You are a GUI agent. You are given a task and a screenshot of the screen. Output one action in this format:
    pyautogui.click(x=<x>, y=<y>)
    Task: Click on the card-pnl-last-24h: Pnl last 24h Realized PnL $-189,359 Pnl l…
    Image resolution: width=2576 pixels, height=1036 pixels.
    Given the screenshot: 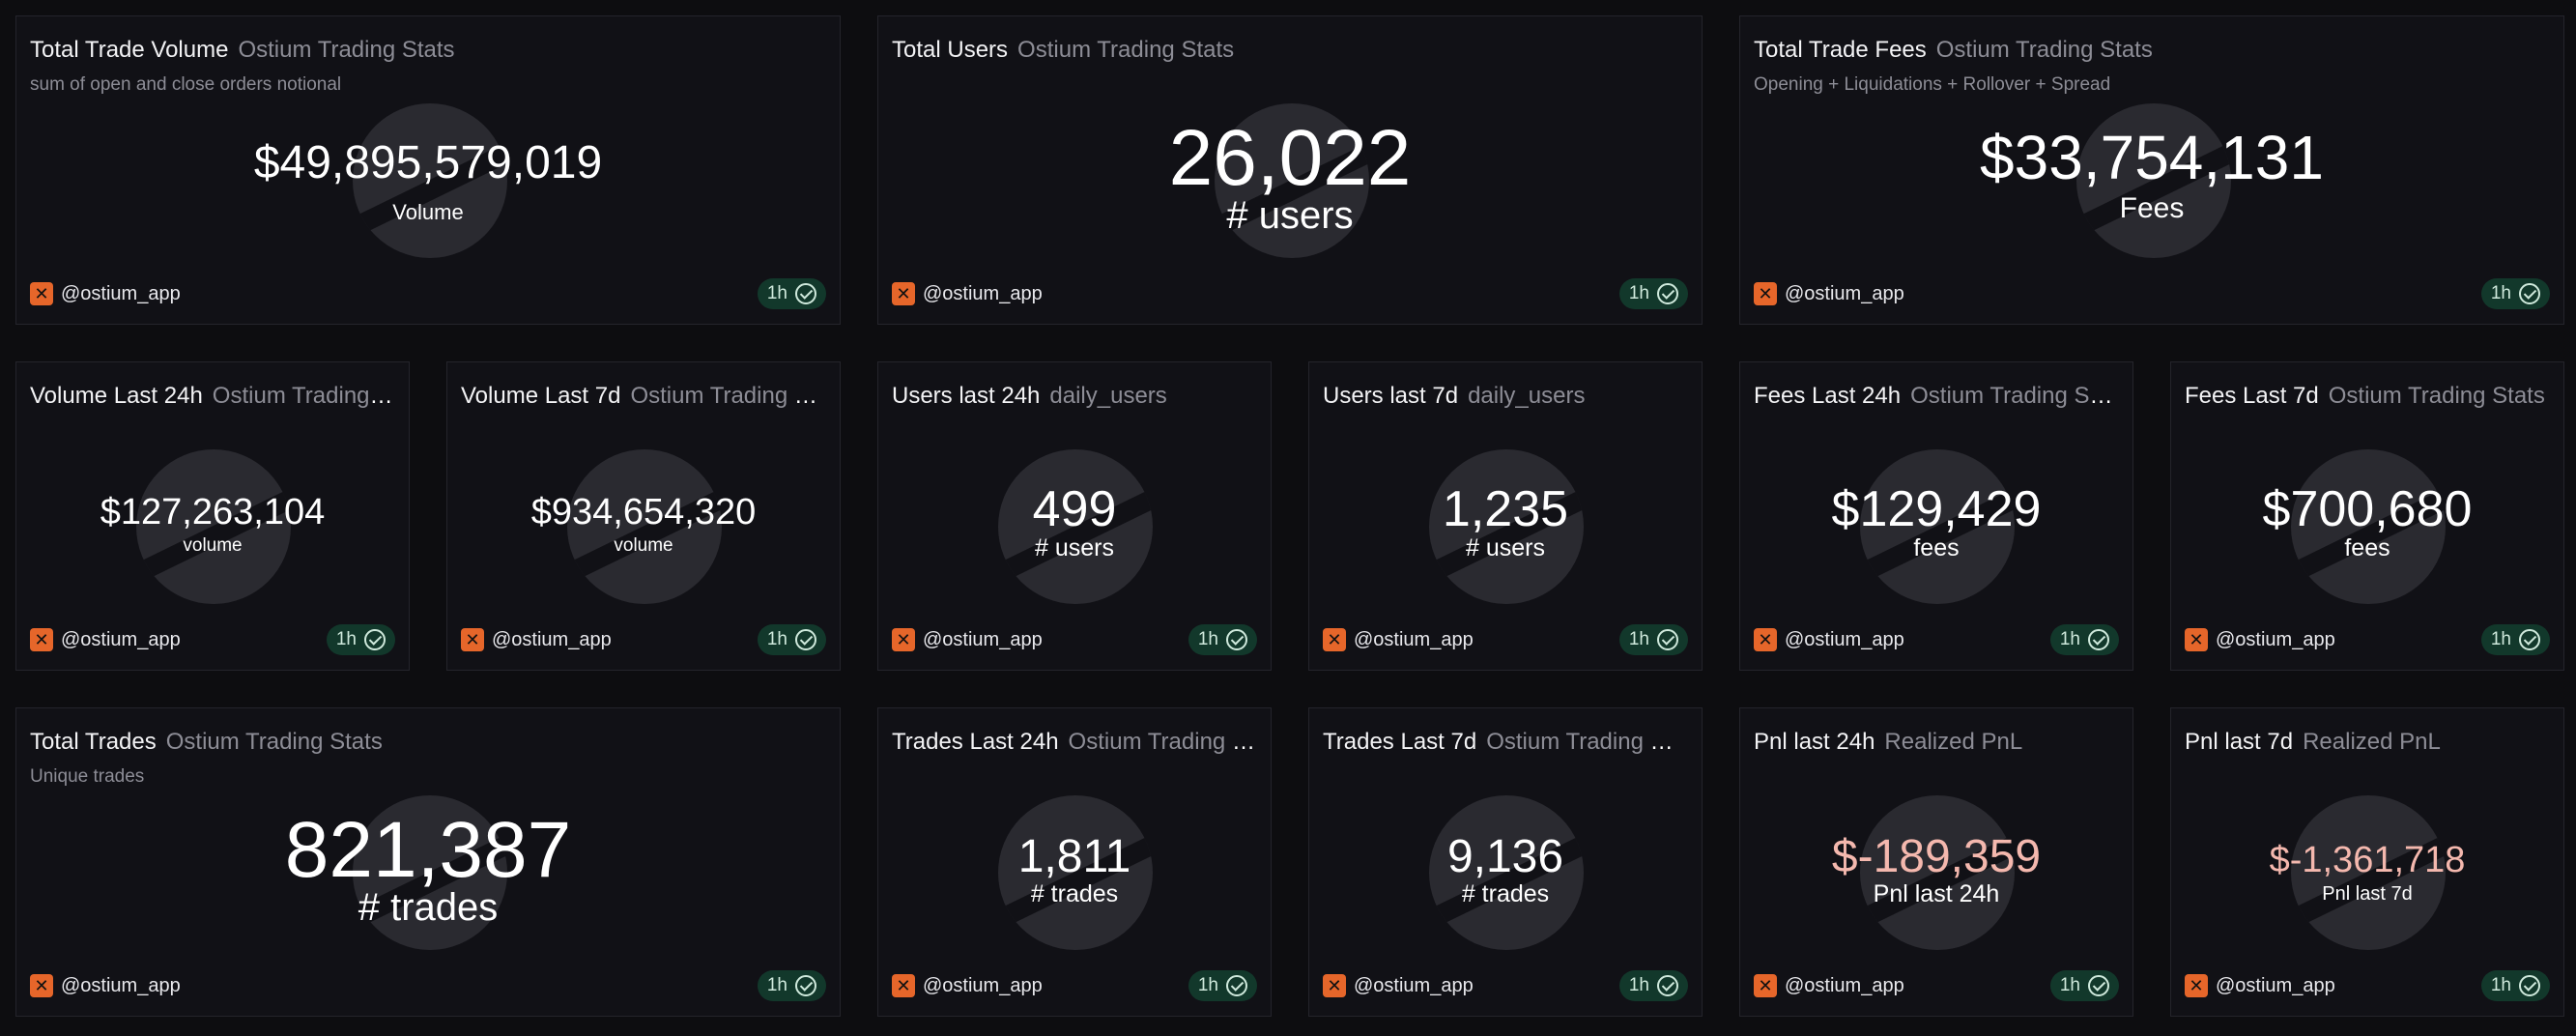 What is the action you would take?
    pyautogui.click(x=1936, y=862)
    